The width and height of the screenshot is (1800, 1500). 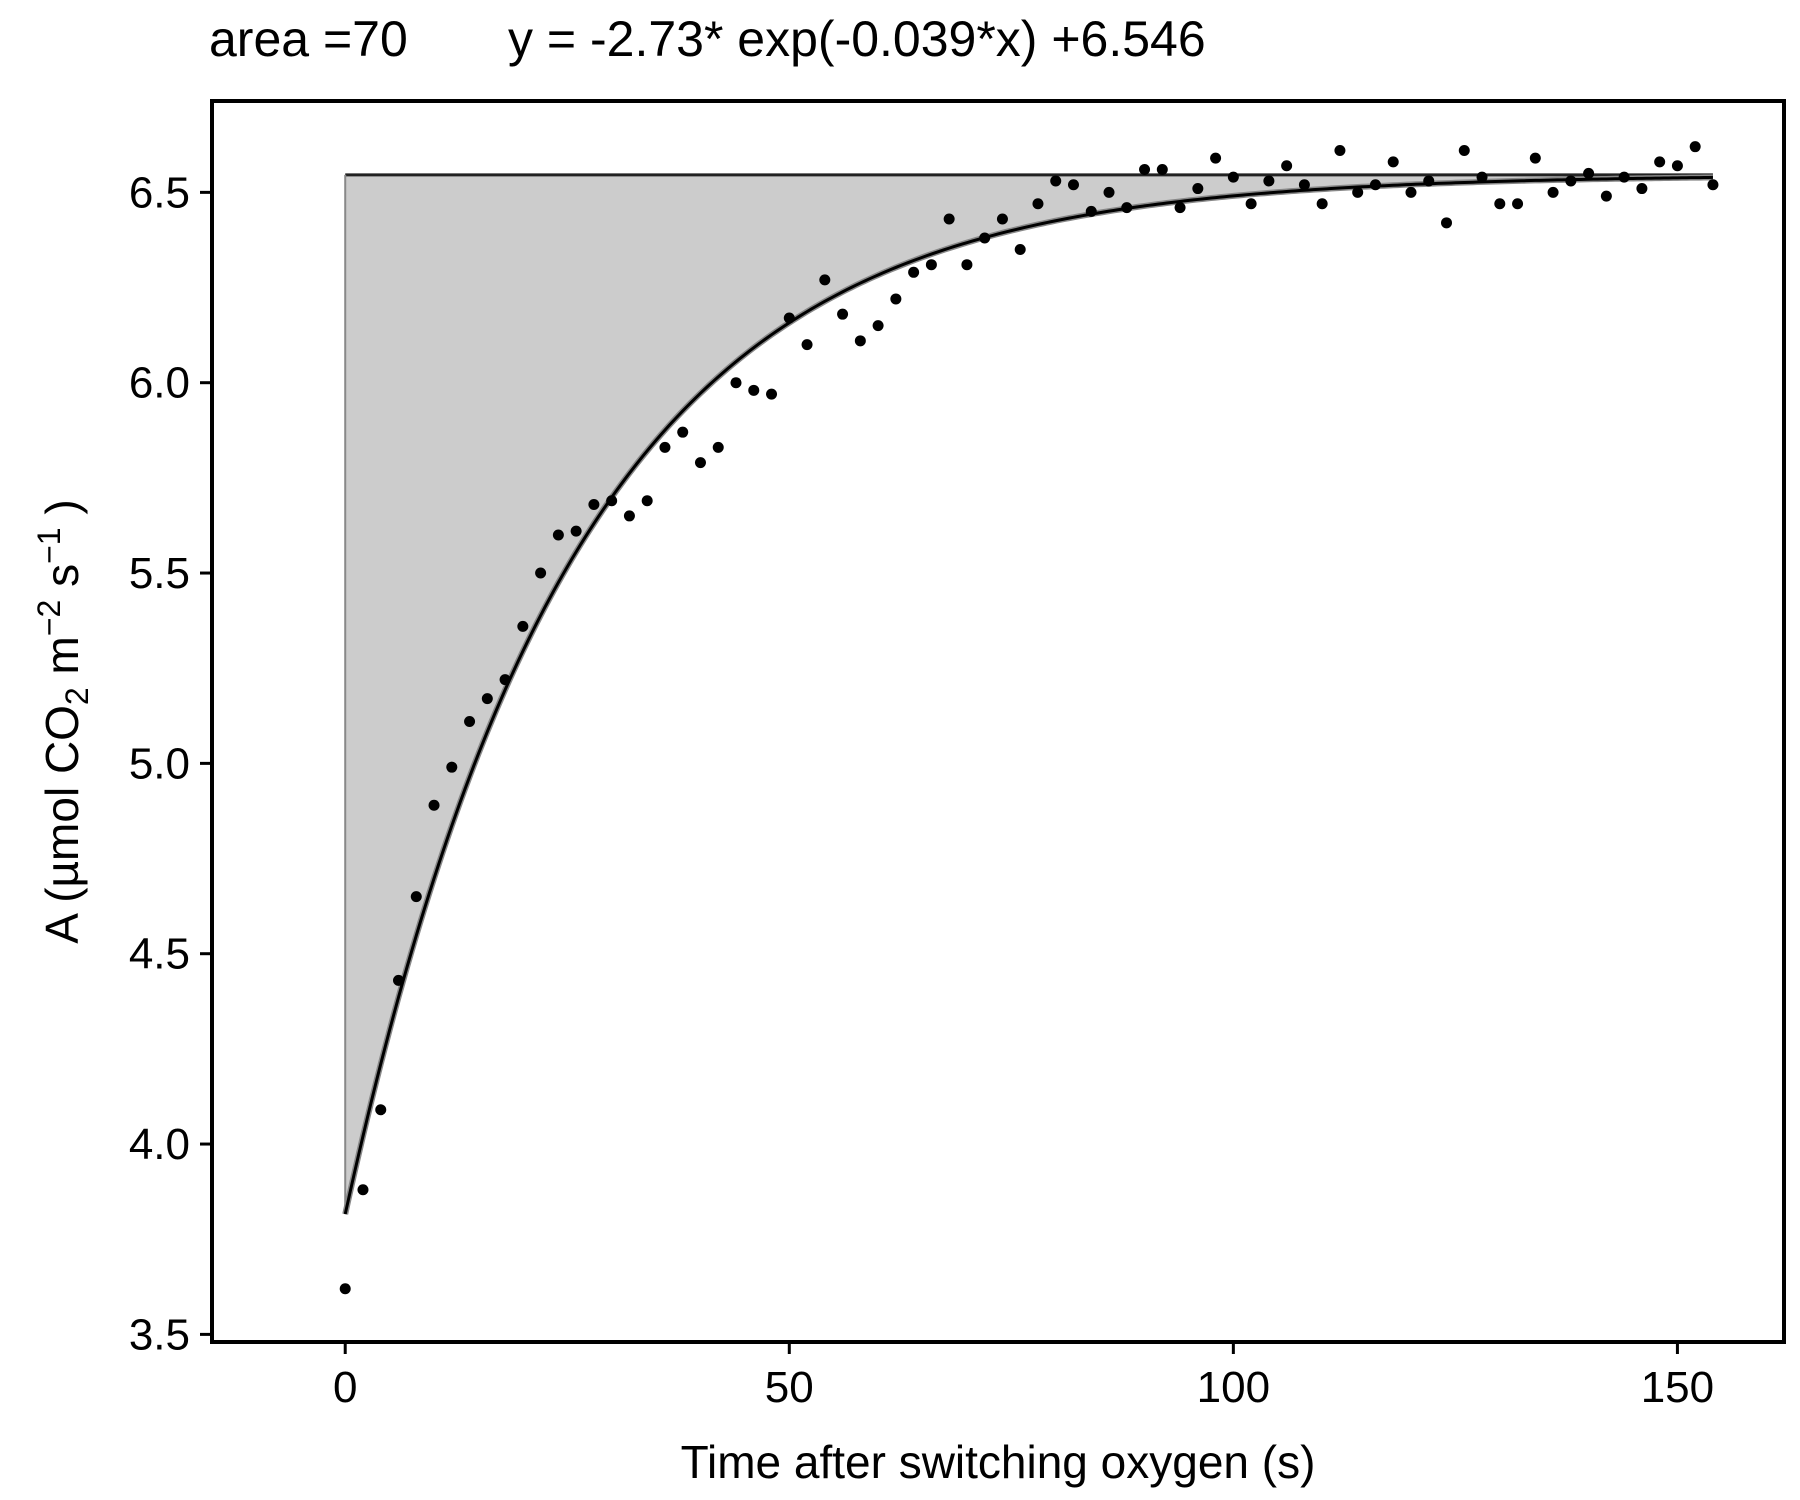 I want to click on x-tick-label: 100, so click(x=1233, y=1387).